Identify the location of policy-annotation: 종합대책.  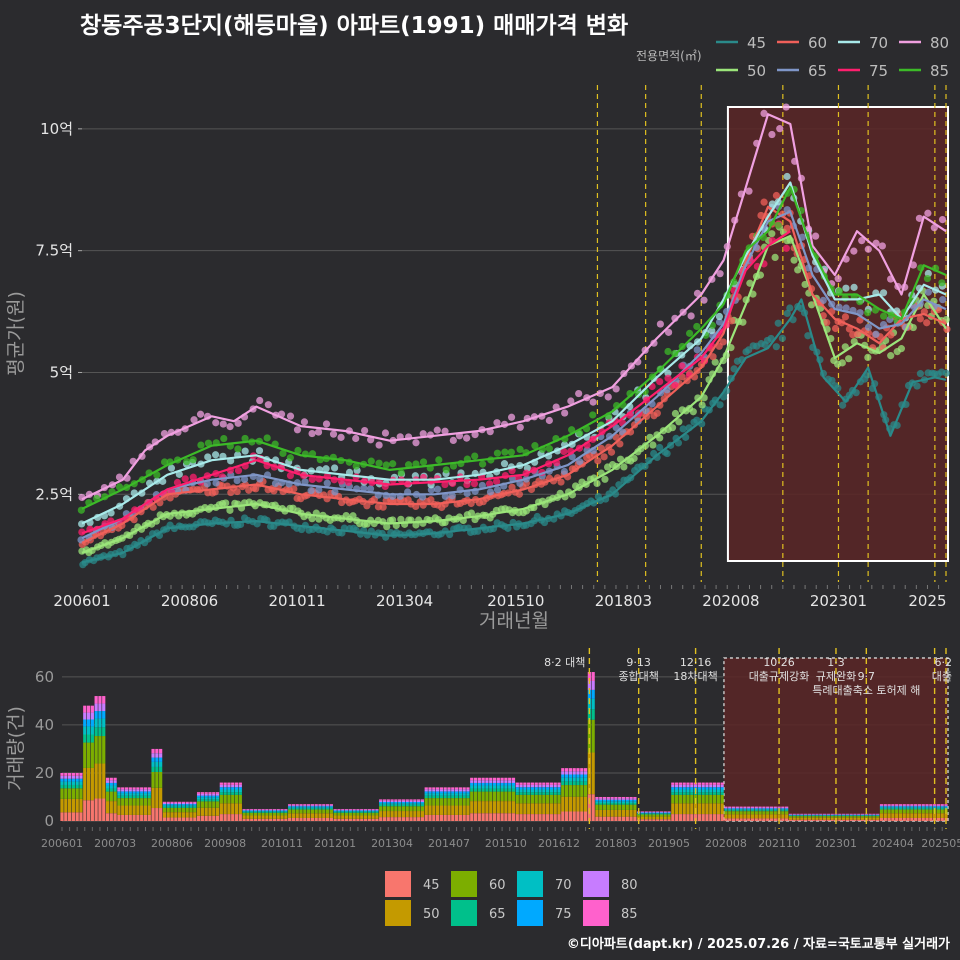
(638, 676).